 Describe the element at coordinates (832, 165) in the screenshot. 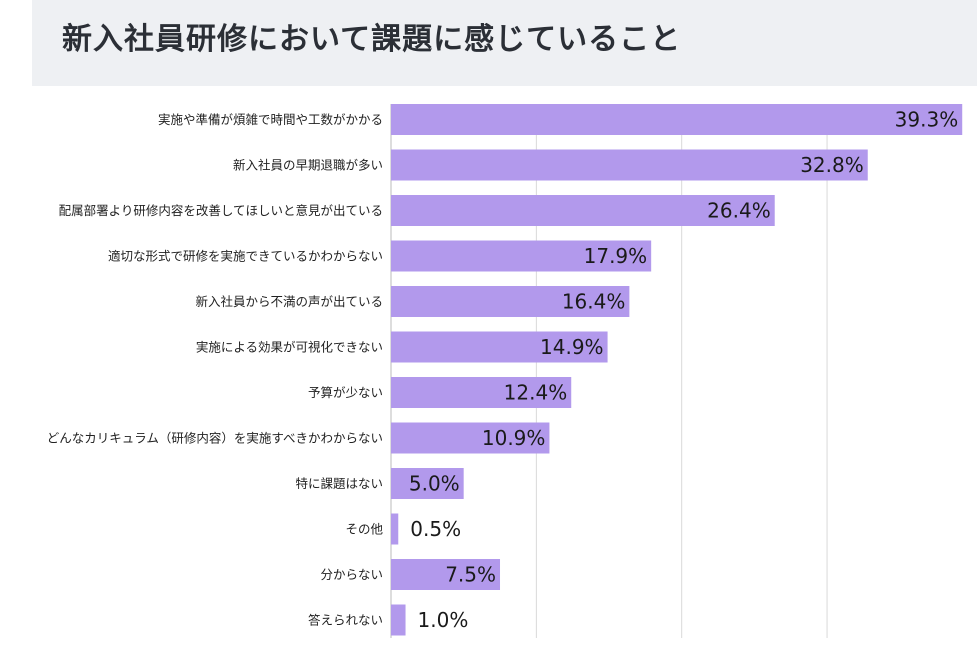

I see `value-label-2: 32.8%` at that location.